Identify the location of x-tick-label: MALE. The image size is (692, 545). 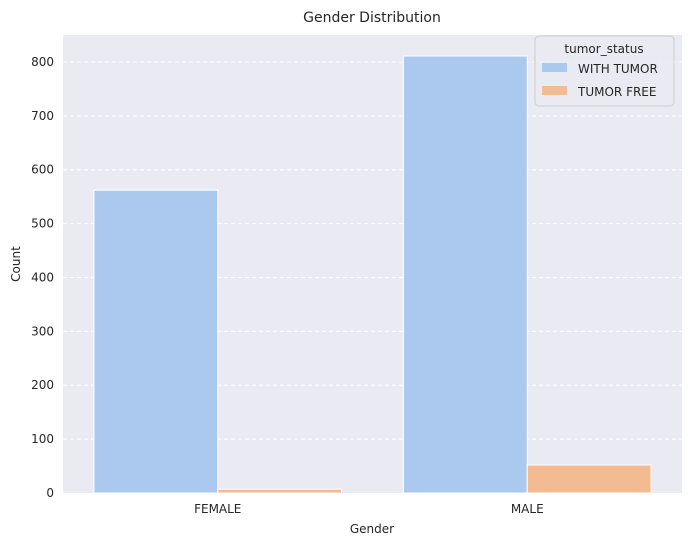
(527, 509).